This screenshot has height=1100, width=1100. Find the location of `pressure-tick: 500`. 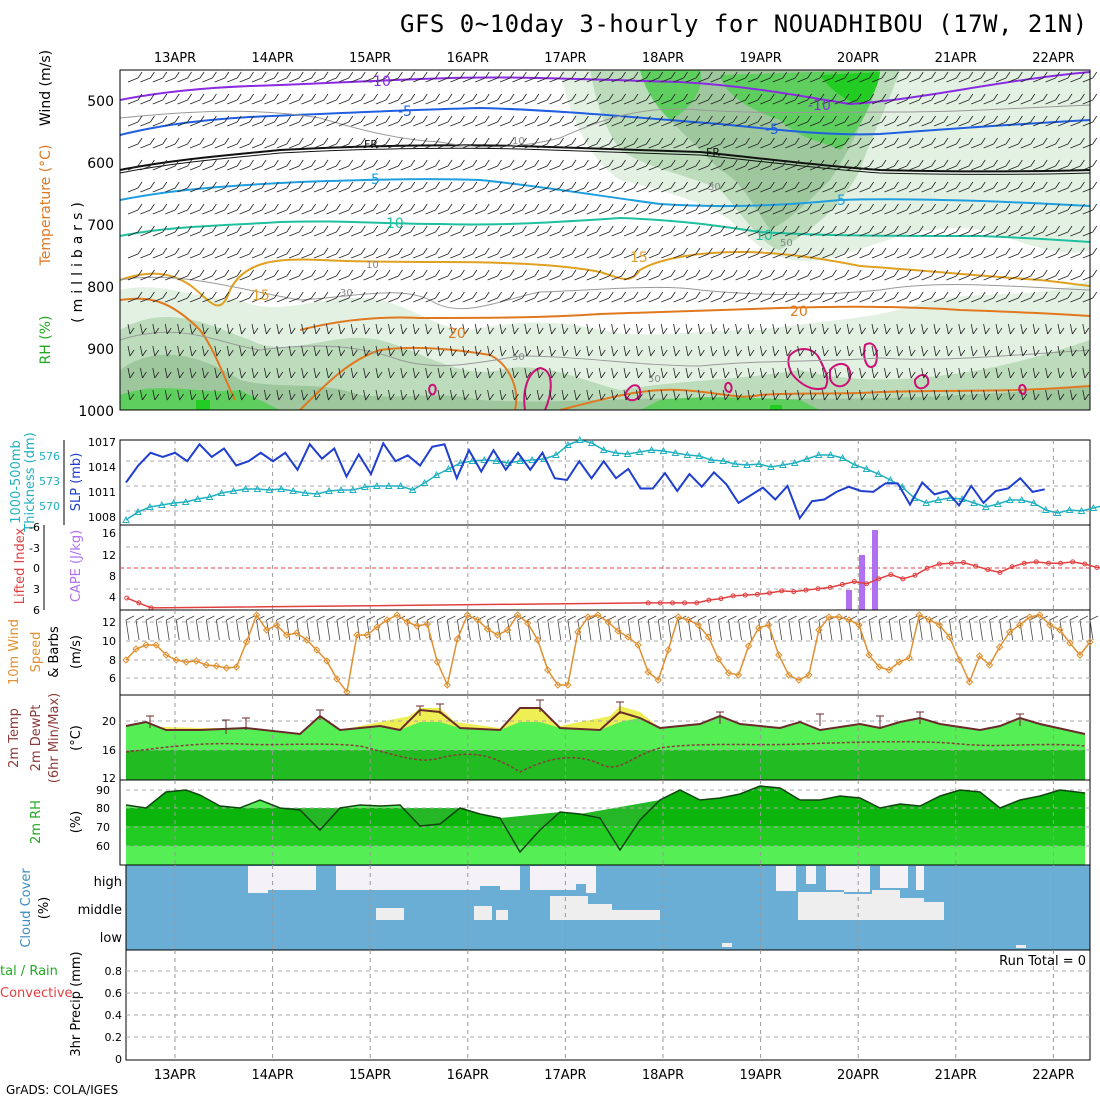

pressure-tick: 500 is located at coordinates (100, 102).